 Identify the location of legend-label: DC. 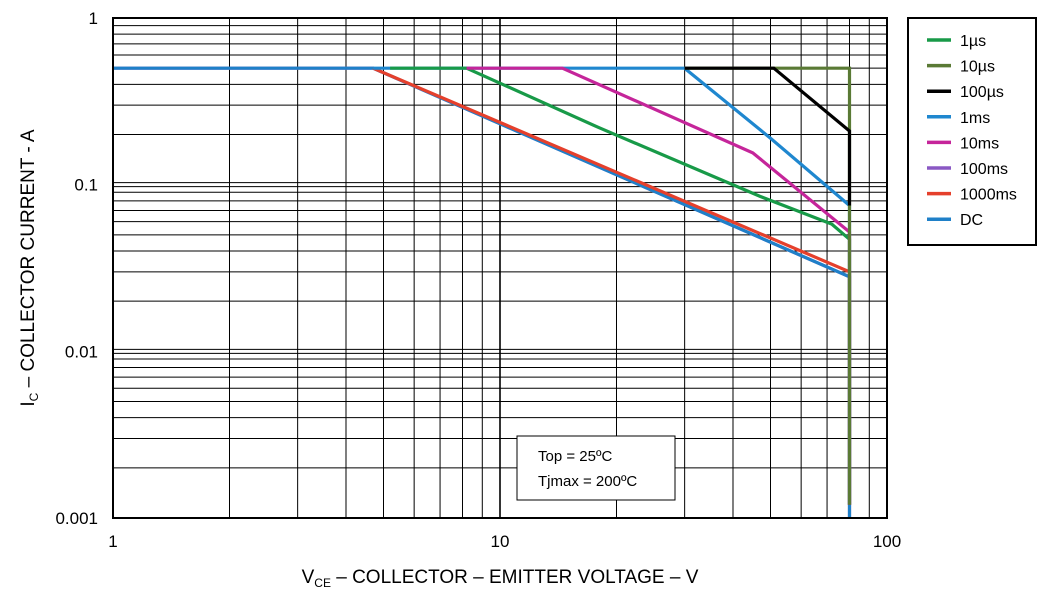
(971, 220).